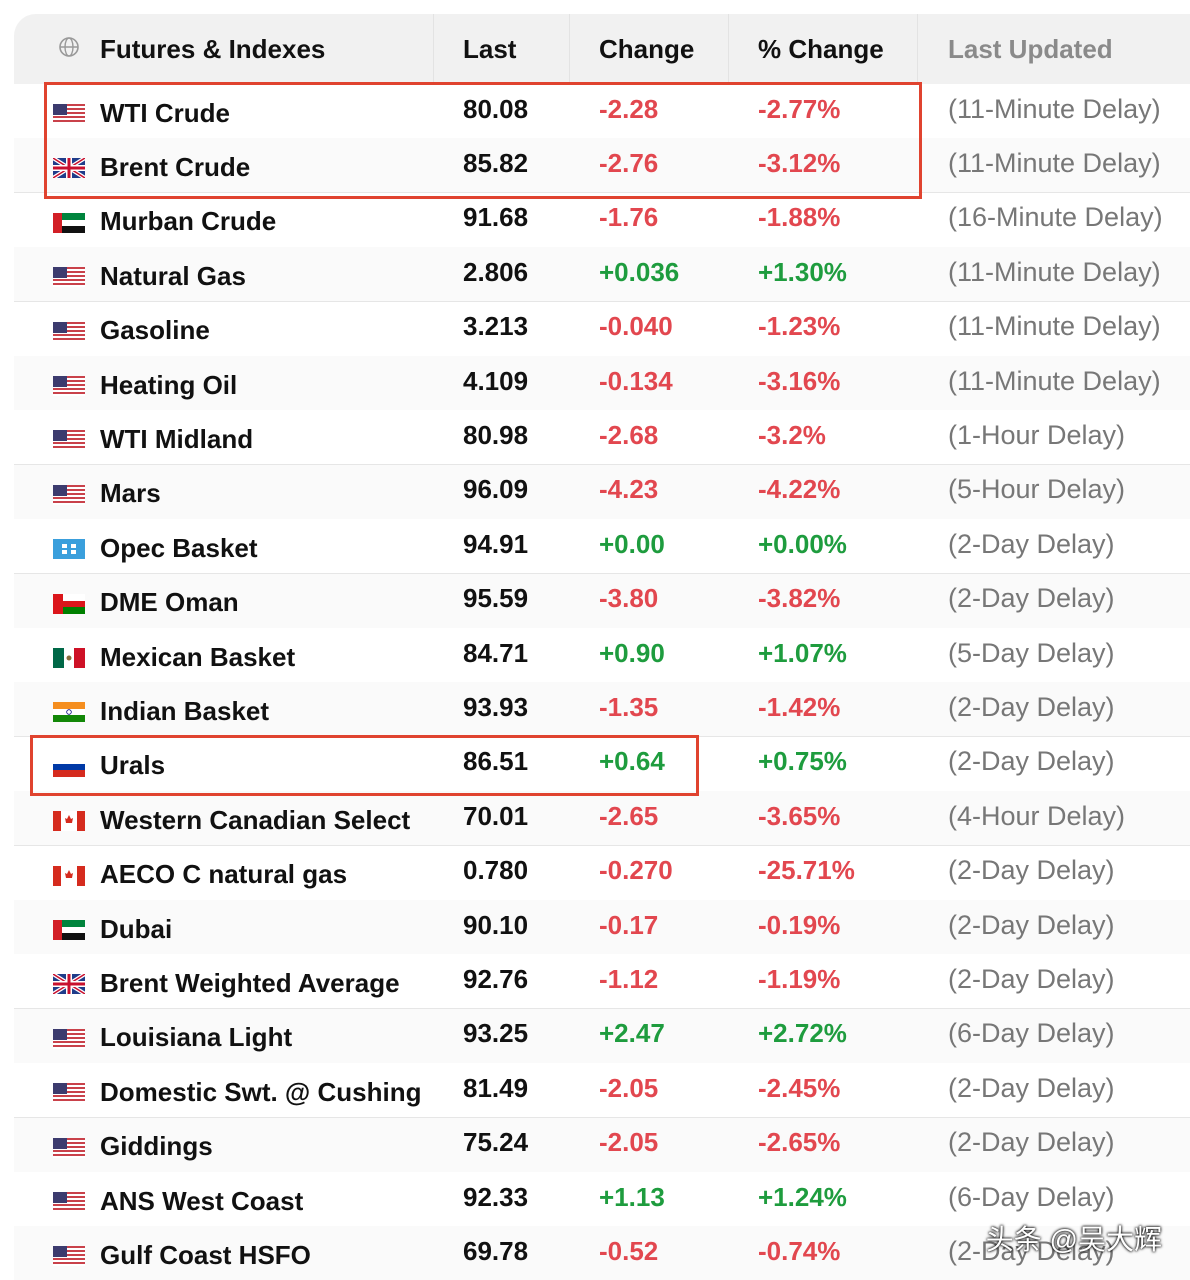 The height and width of the screenshot is (1280, 1190). What do you see at coordinates (799, 815) in the screenshot?
I see `cell-value: -3.65%` at bounding box center [799, 815].